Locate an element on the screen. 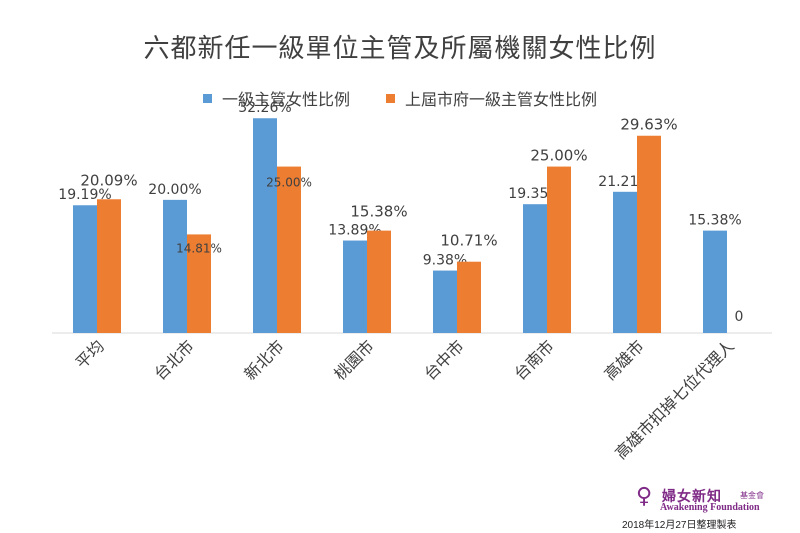 The width and height of the screenshot is (800, 533). data-label-series-2-7: 0 is located at coordinates (739, 317).